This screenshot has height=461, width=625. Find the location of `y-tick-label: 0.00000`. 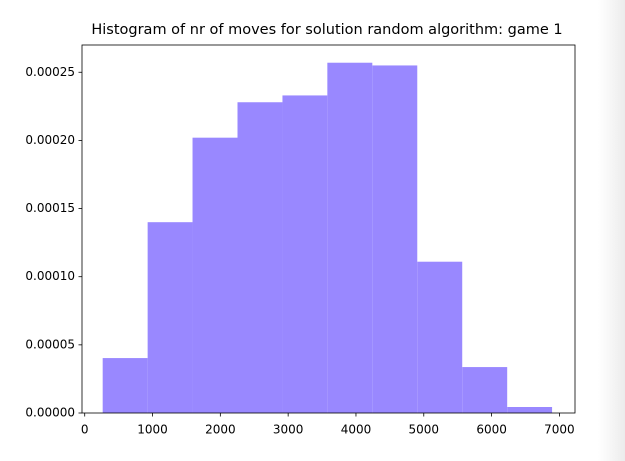

y-tick-label: 0.00000 is located at coordinates (50, 413).